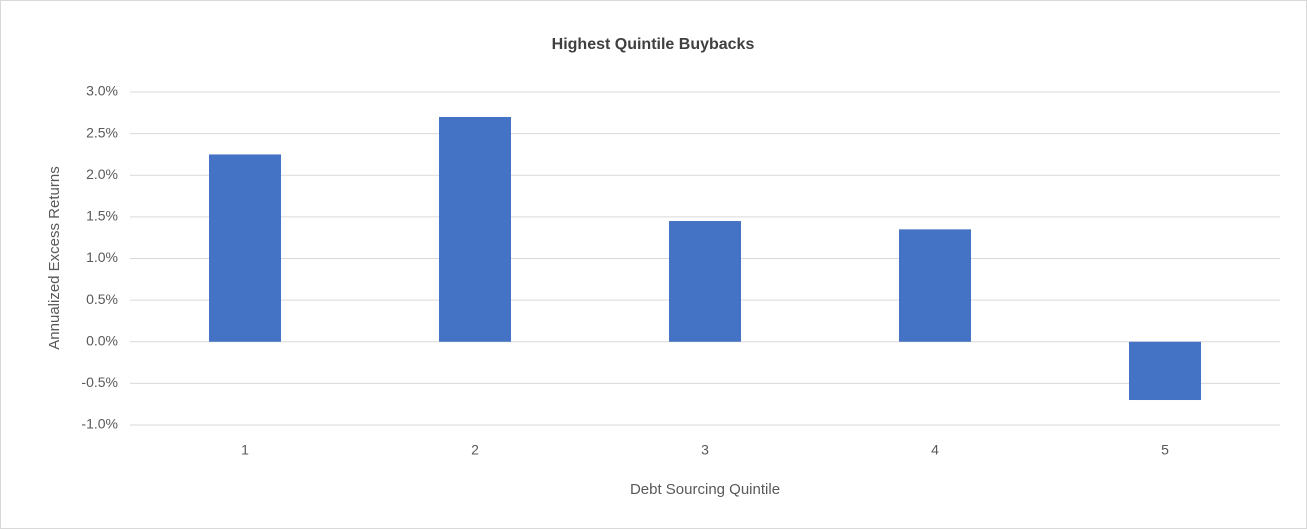 This screenshot has width=1307, height=529. Describe the element at coordinates (102, 257) in the screenshot. I see `y-tick-label: 1.0%` at that location.